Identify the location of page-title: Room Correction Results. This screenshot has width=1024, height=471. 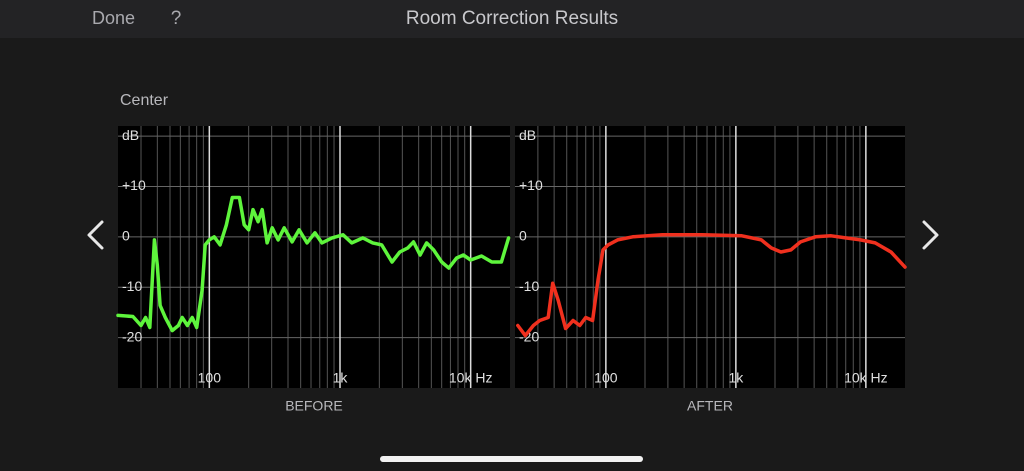
(512, 18).